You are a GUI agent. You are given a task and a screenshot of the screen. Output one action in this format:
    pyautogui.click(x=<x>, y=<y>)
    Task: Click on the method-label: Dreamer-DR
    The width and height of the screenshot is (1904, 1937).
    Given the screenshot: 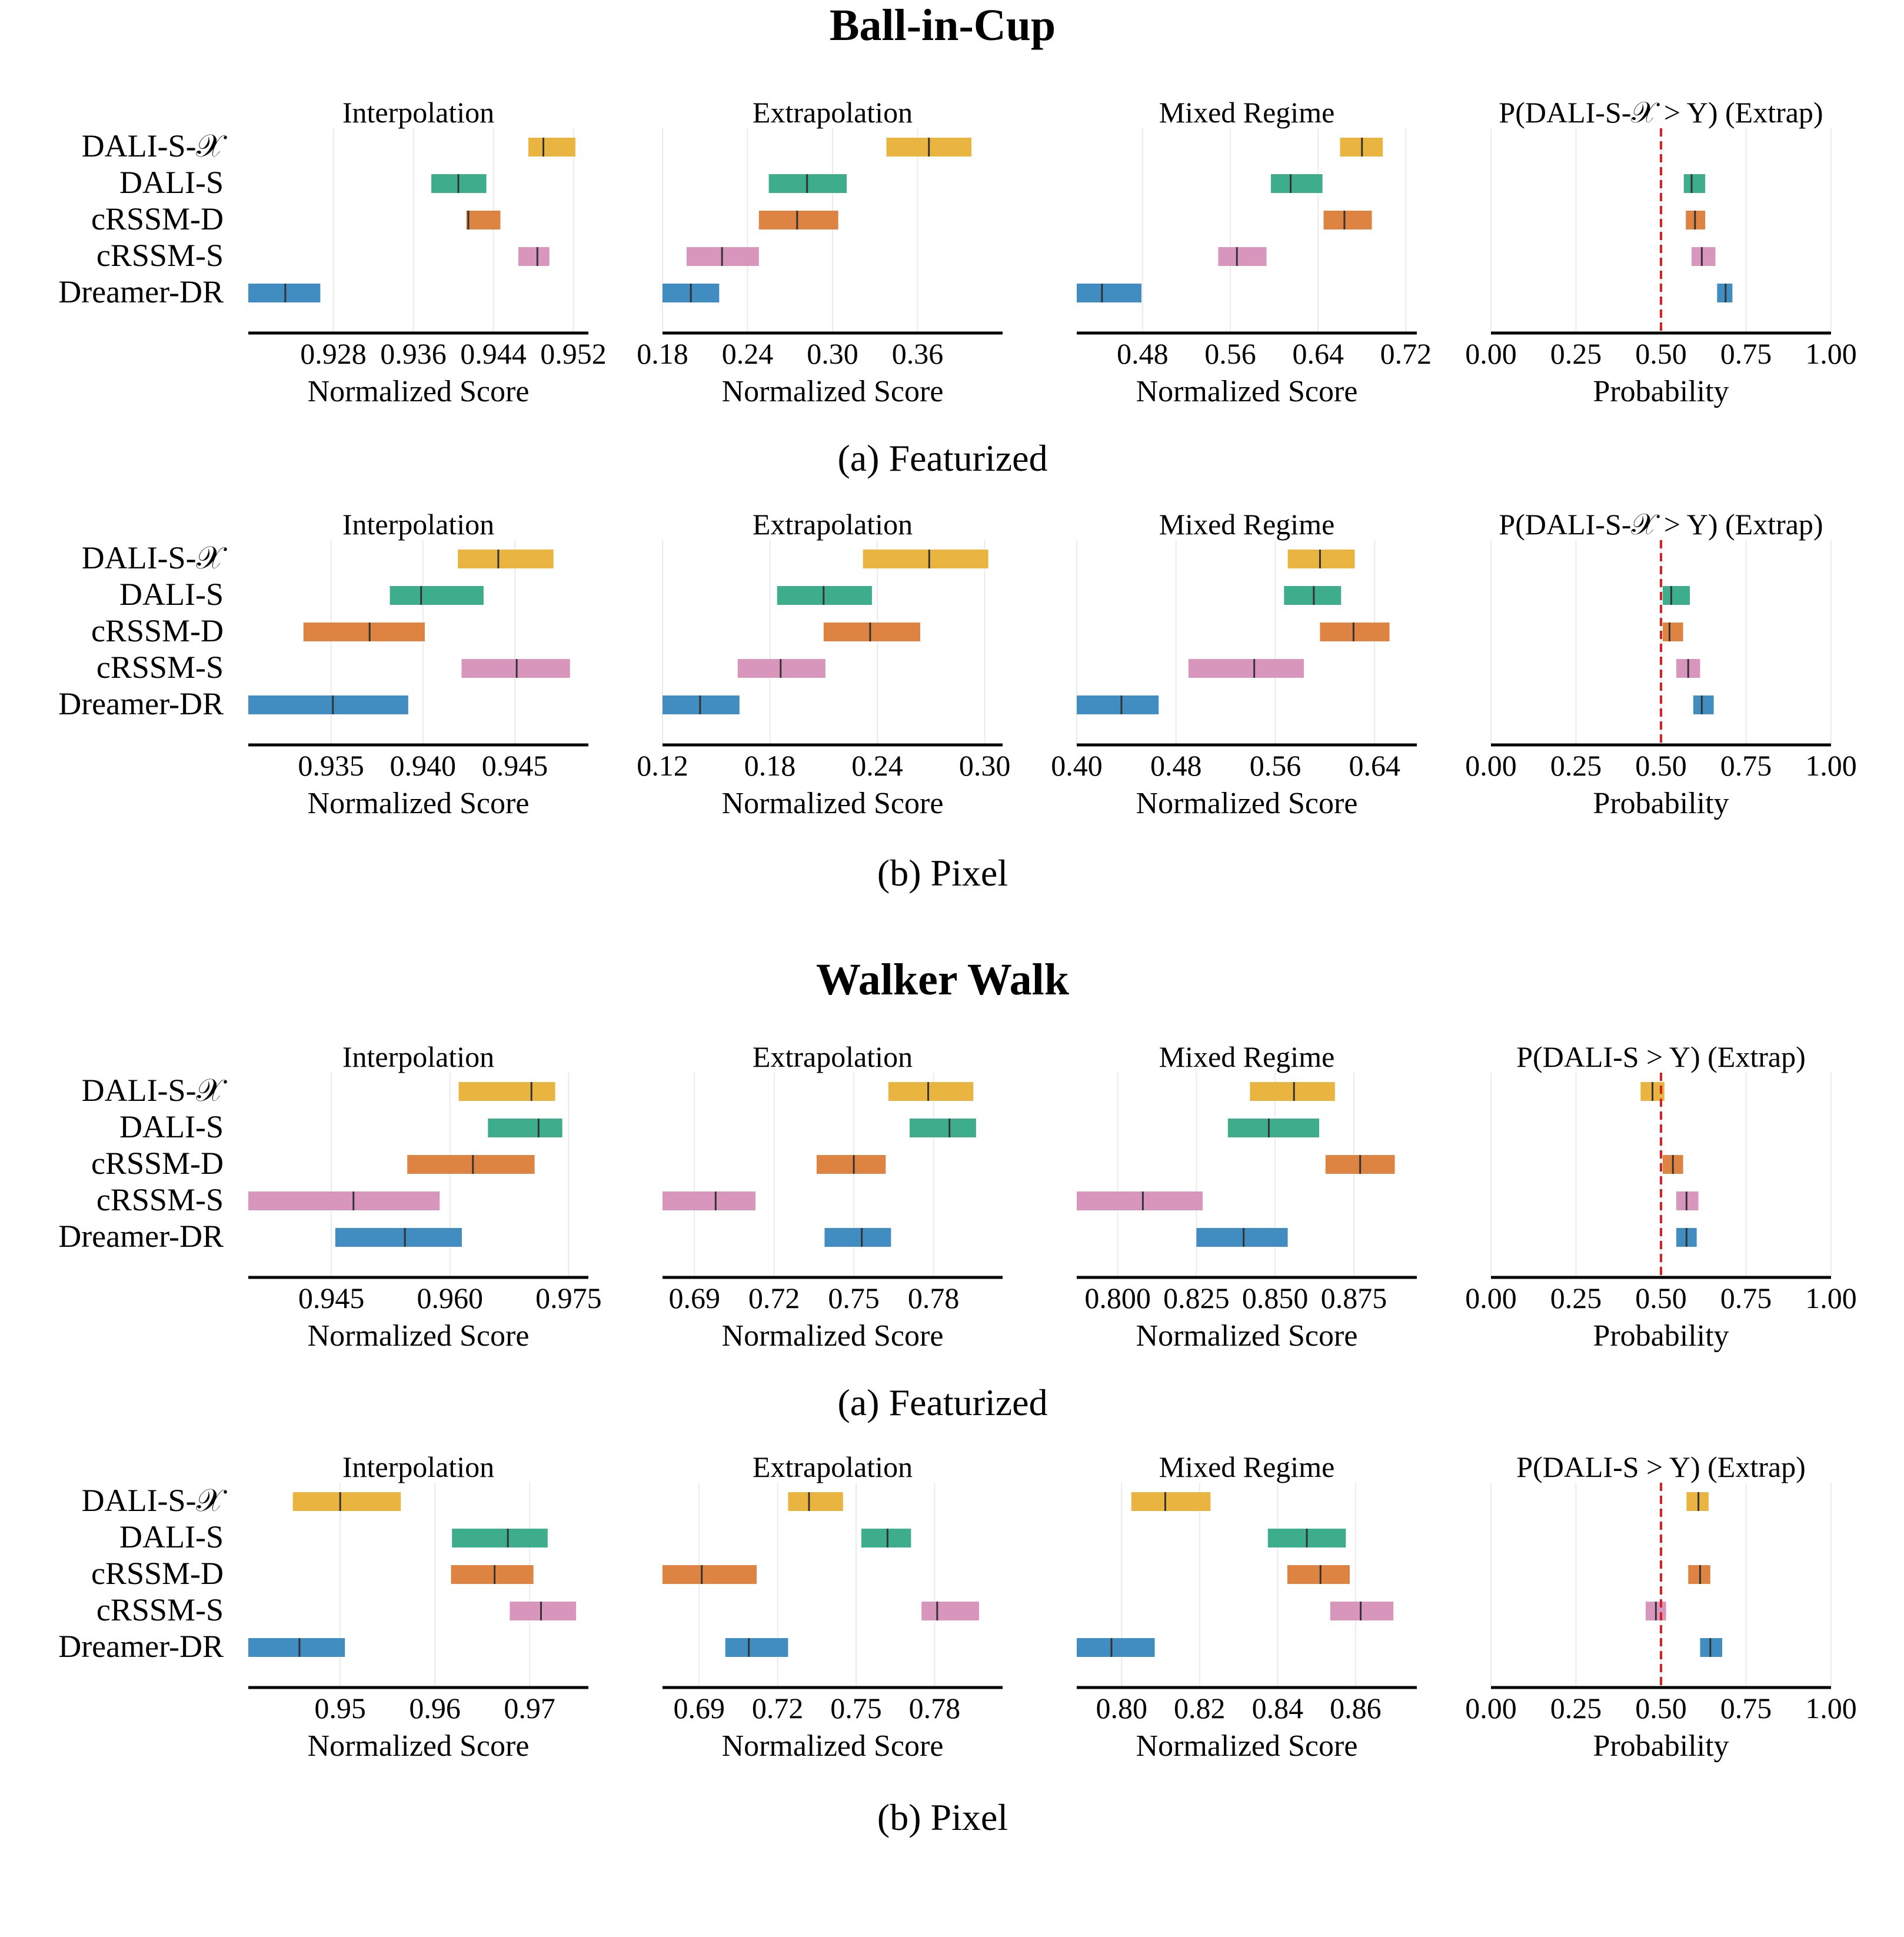 What is the action you would take?
    pyautogui.click(x=141, y=1646)
    